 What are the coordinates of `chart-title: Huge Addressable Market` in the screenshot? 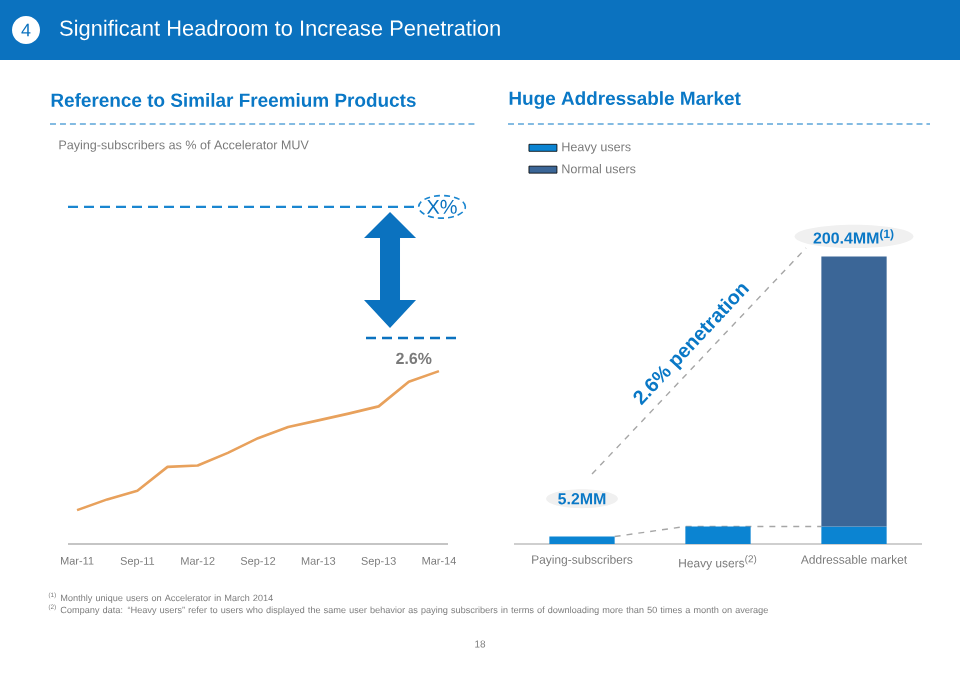 It's located at (625, 100).